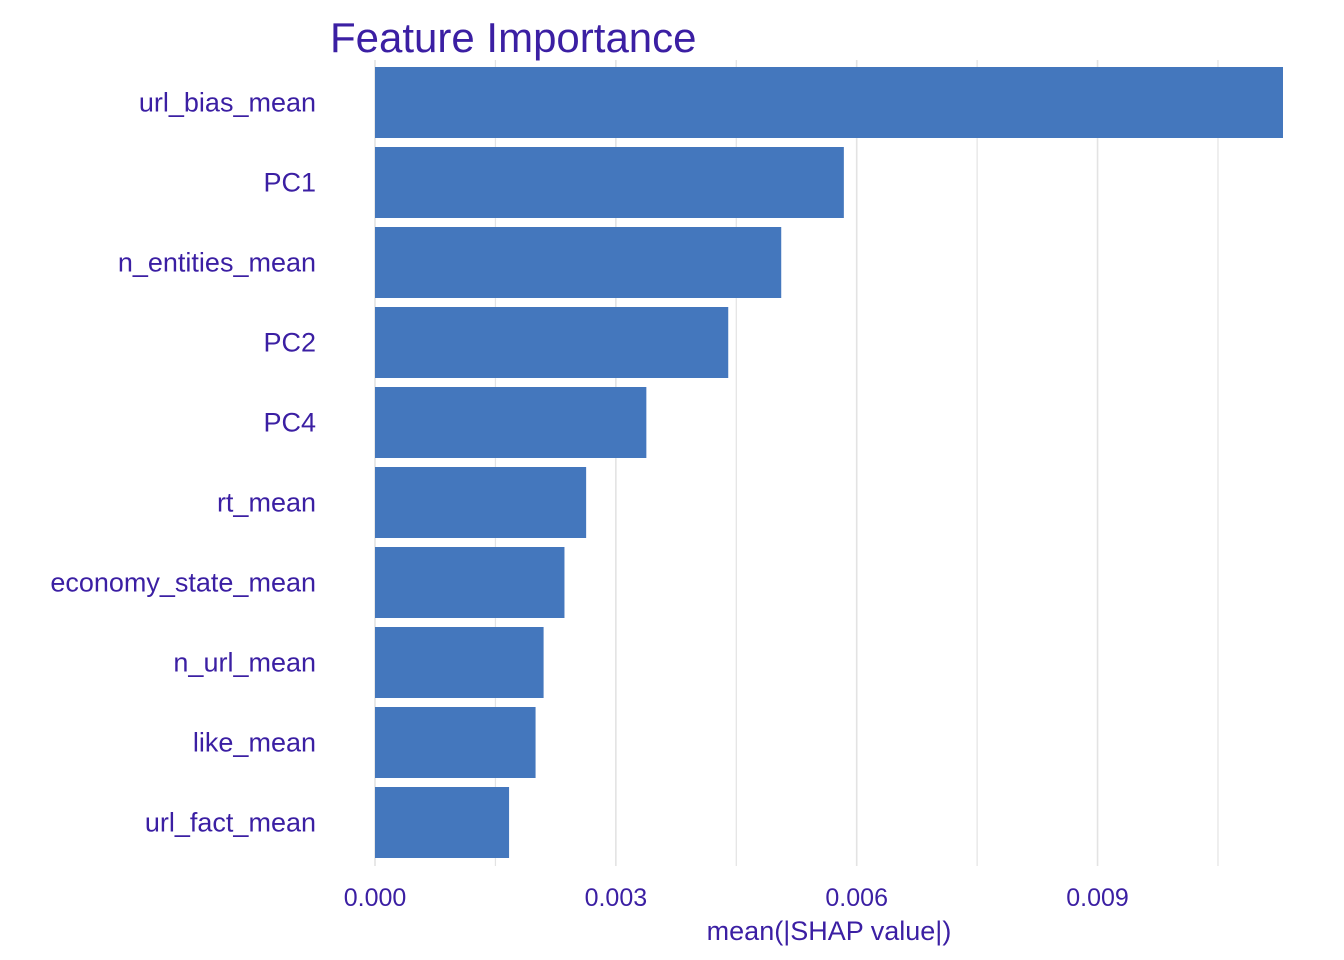 The image size is (1344, 960). What do you see at coordinates (230, 823) in the screenshot?
I see `category-label: url_fact_mean` at bounding box center [230, 823].